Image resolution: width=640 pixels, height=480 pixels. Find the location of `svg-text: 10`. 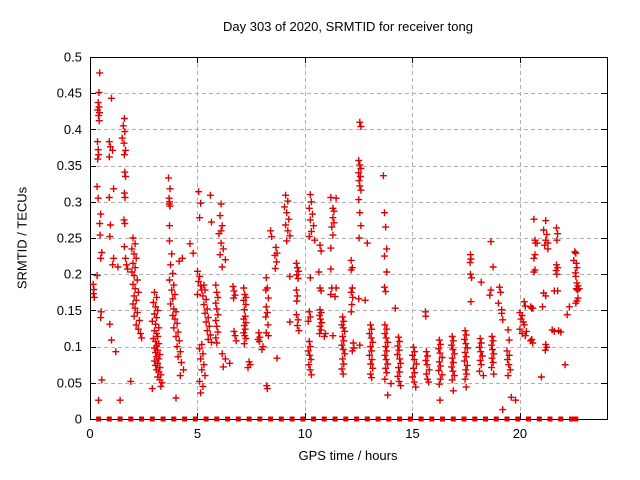

svg-text: 10 is located at coordinates (305, 433).